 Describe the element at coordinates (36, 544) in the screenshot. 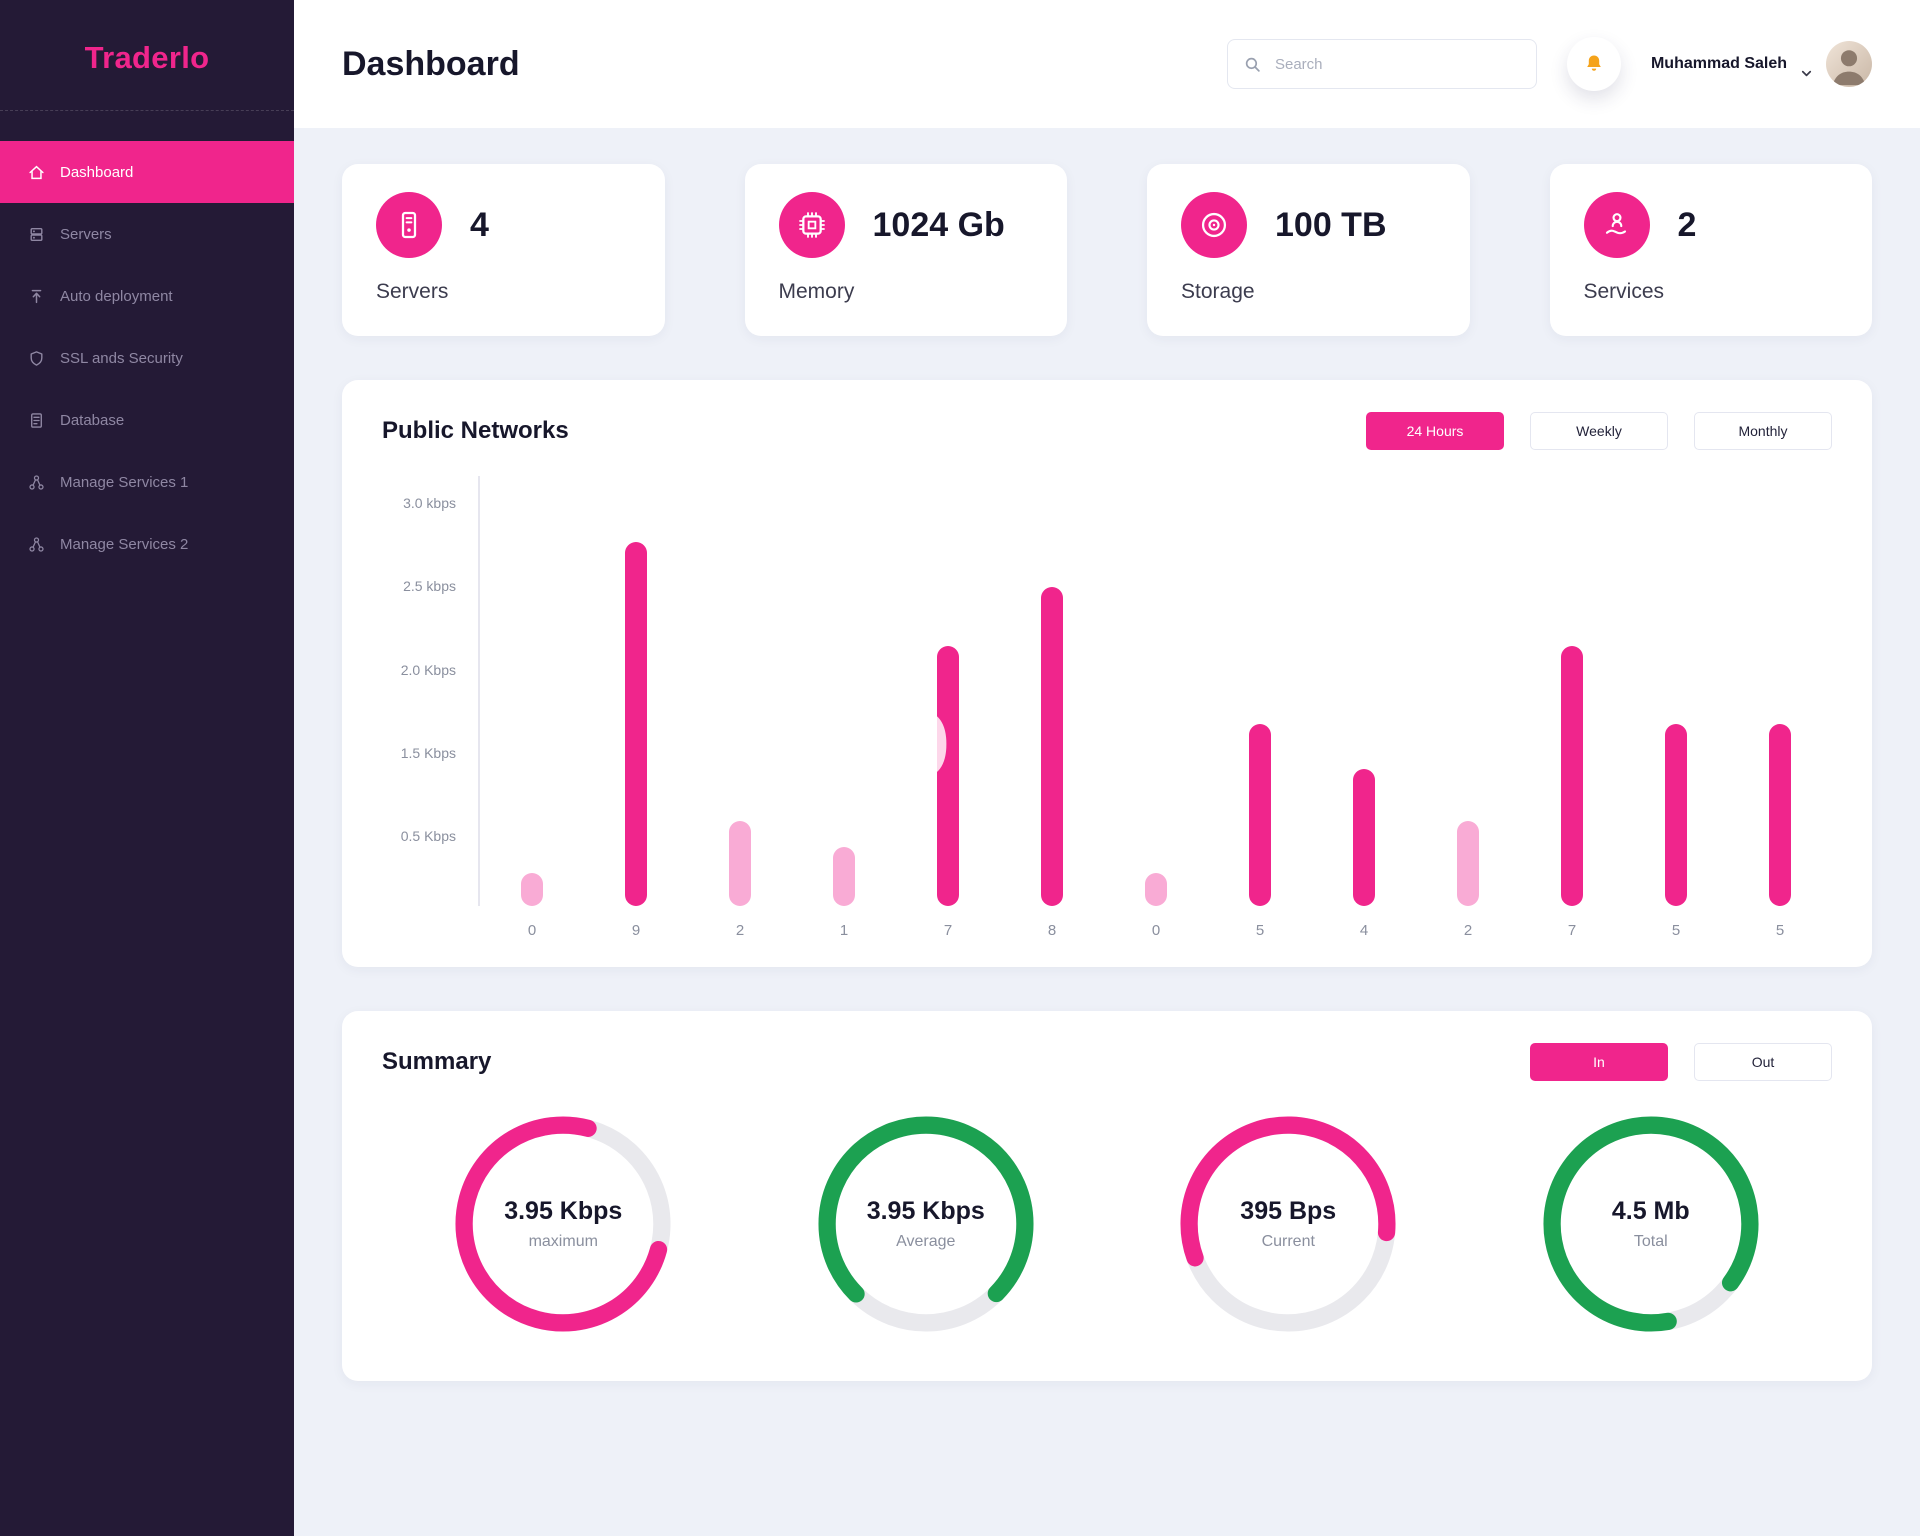

I see `services-icon` at that location.